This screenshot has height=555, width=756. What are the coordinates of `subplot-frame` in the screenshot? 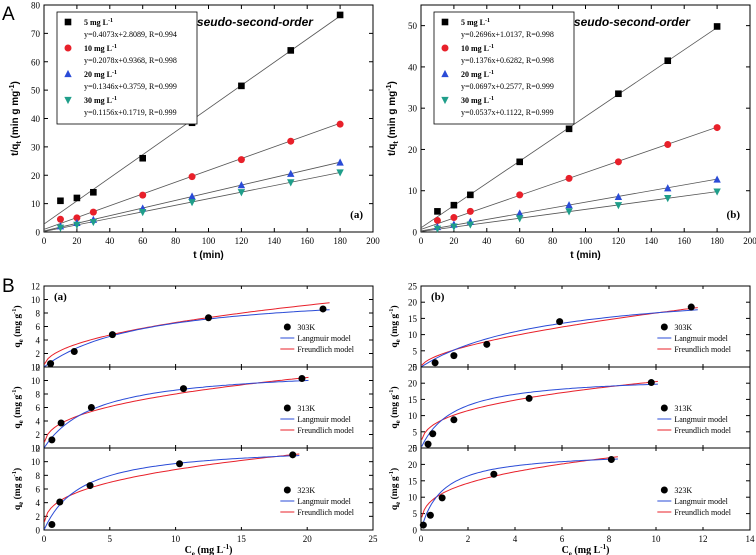 It's located at (585, 489).